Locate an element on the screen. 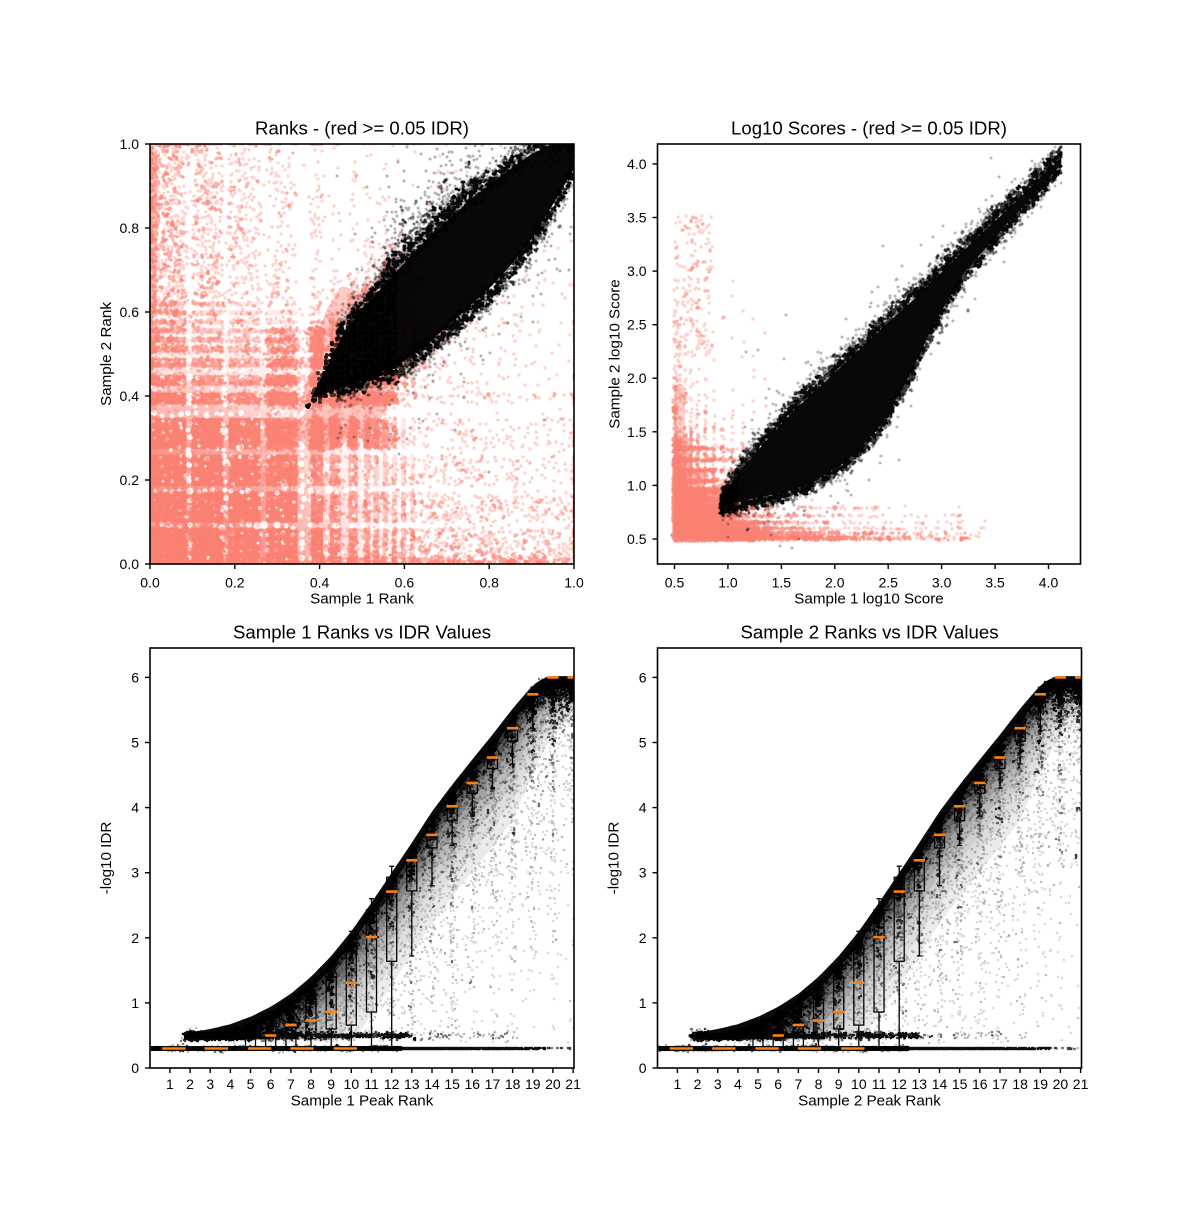  svg-text: Sample 1 Ranks vs IDR Values is located at coordinates (362, 632).